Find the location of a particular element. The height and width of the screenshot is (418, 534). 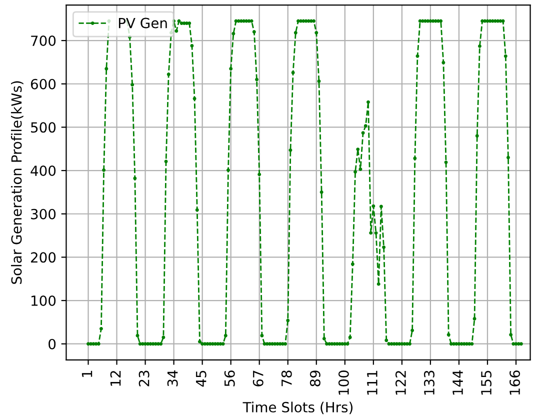

y-tick-label: 500 is located at coordinates (43, 127).